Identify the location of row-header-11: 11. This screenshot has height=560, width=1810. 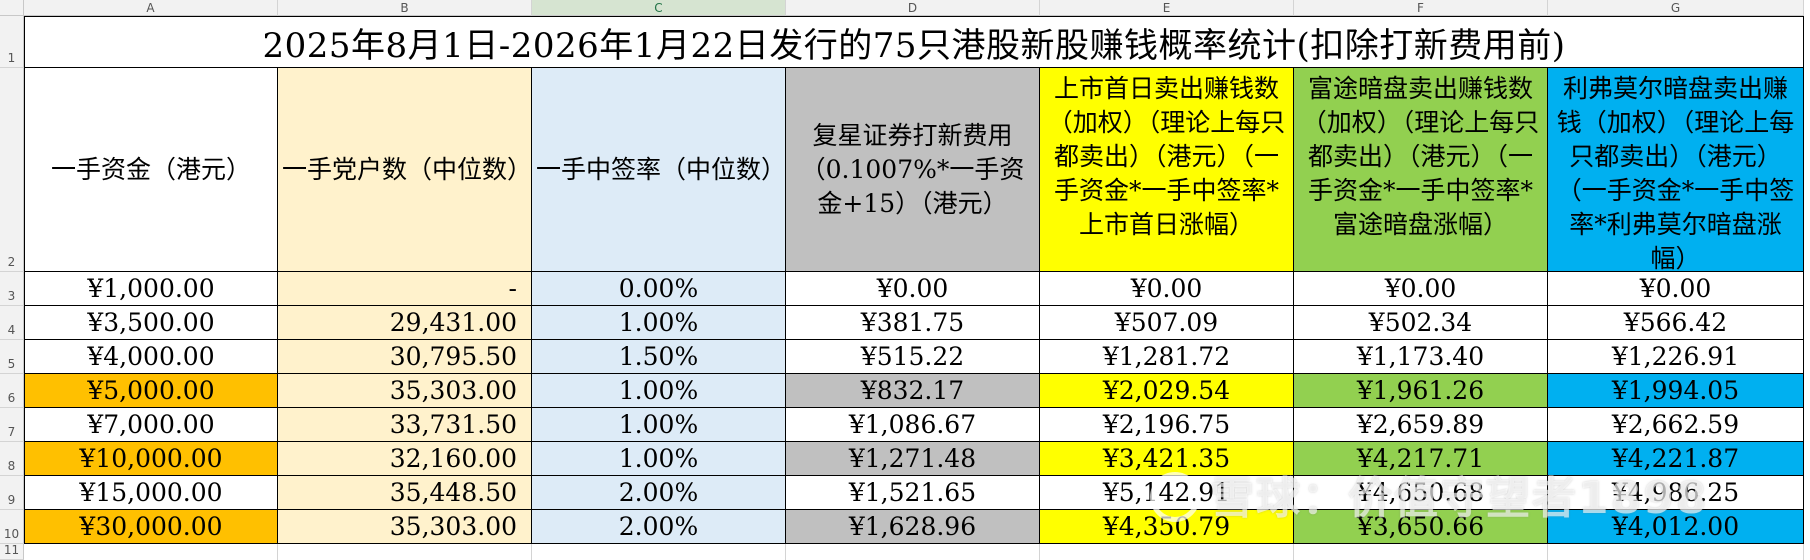
(12, 551).